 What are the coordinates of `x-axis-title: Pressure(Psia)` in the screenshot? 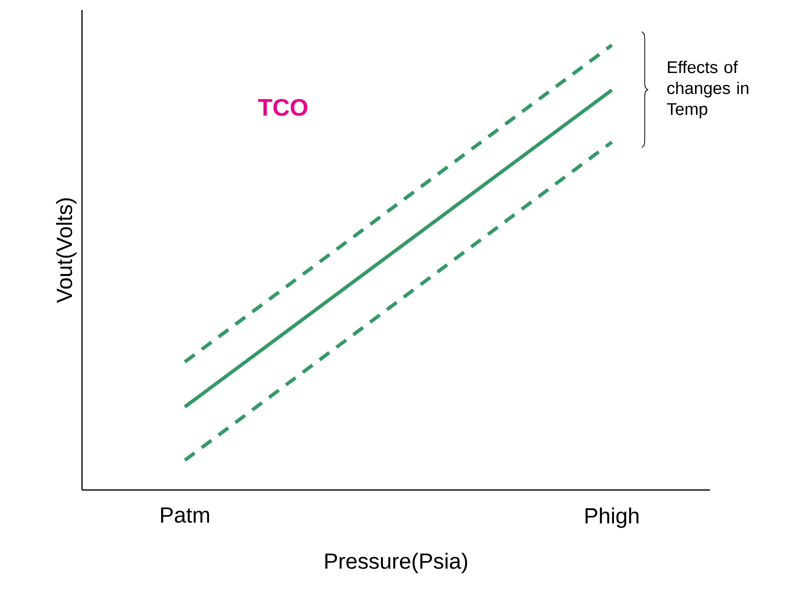 It's located at (396, 563).